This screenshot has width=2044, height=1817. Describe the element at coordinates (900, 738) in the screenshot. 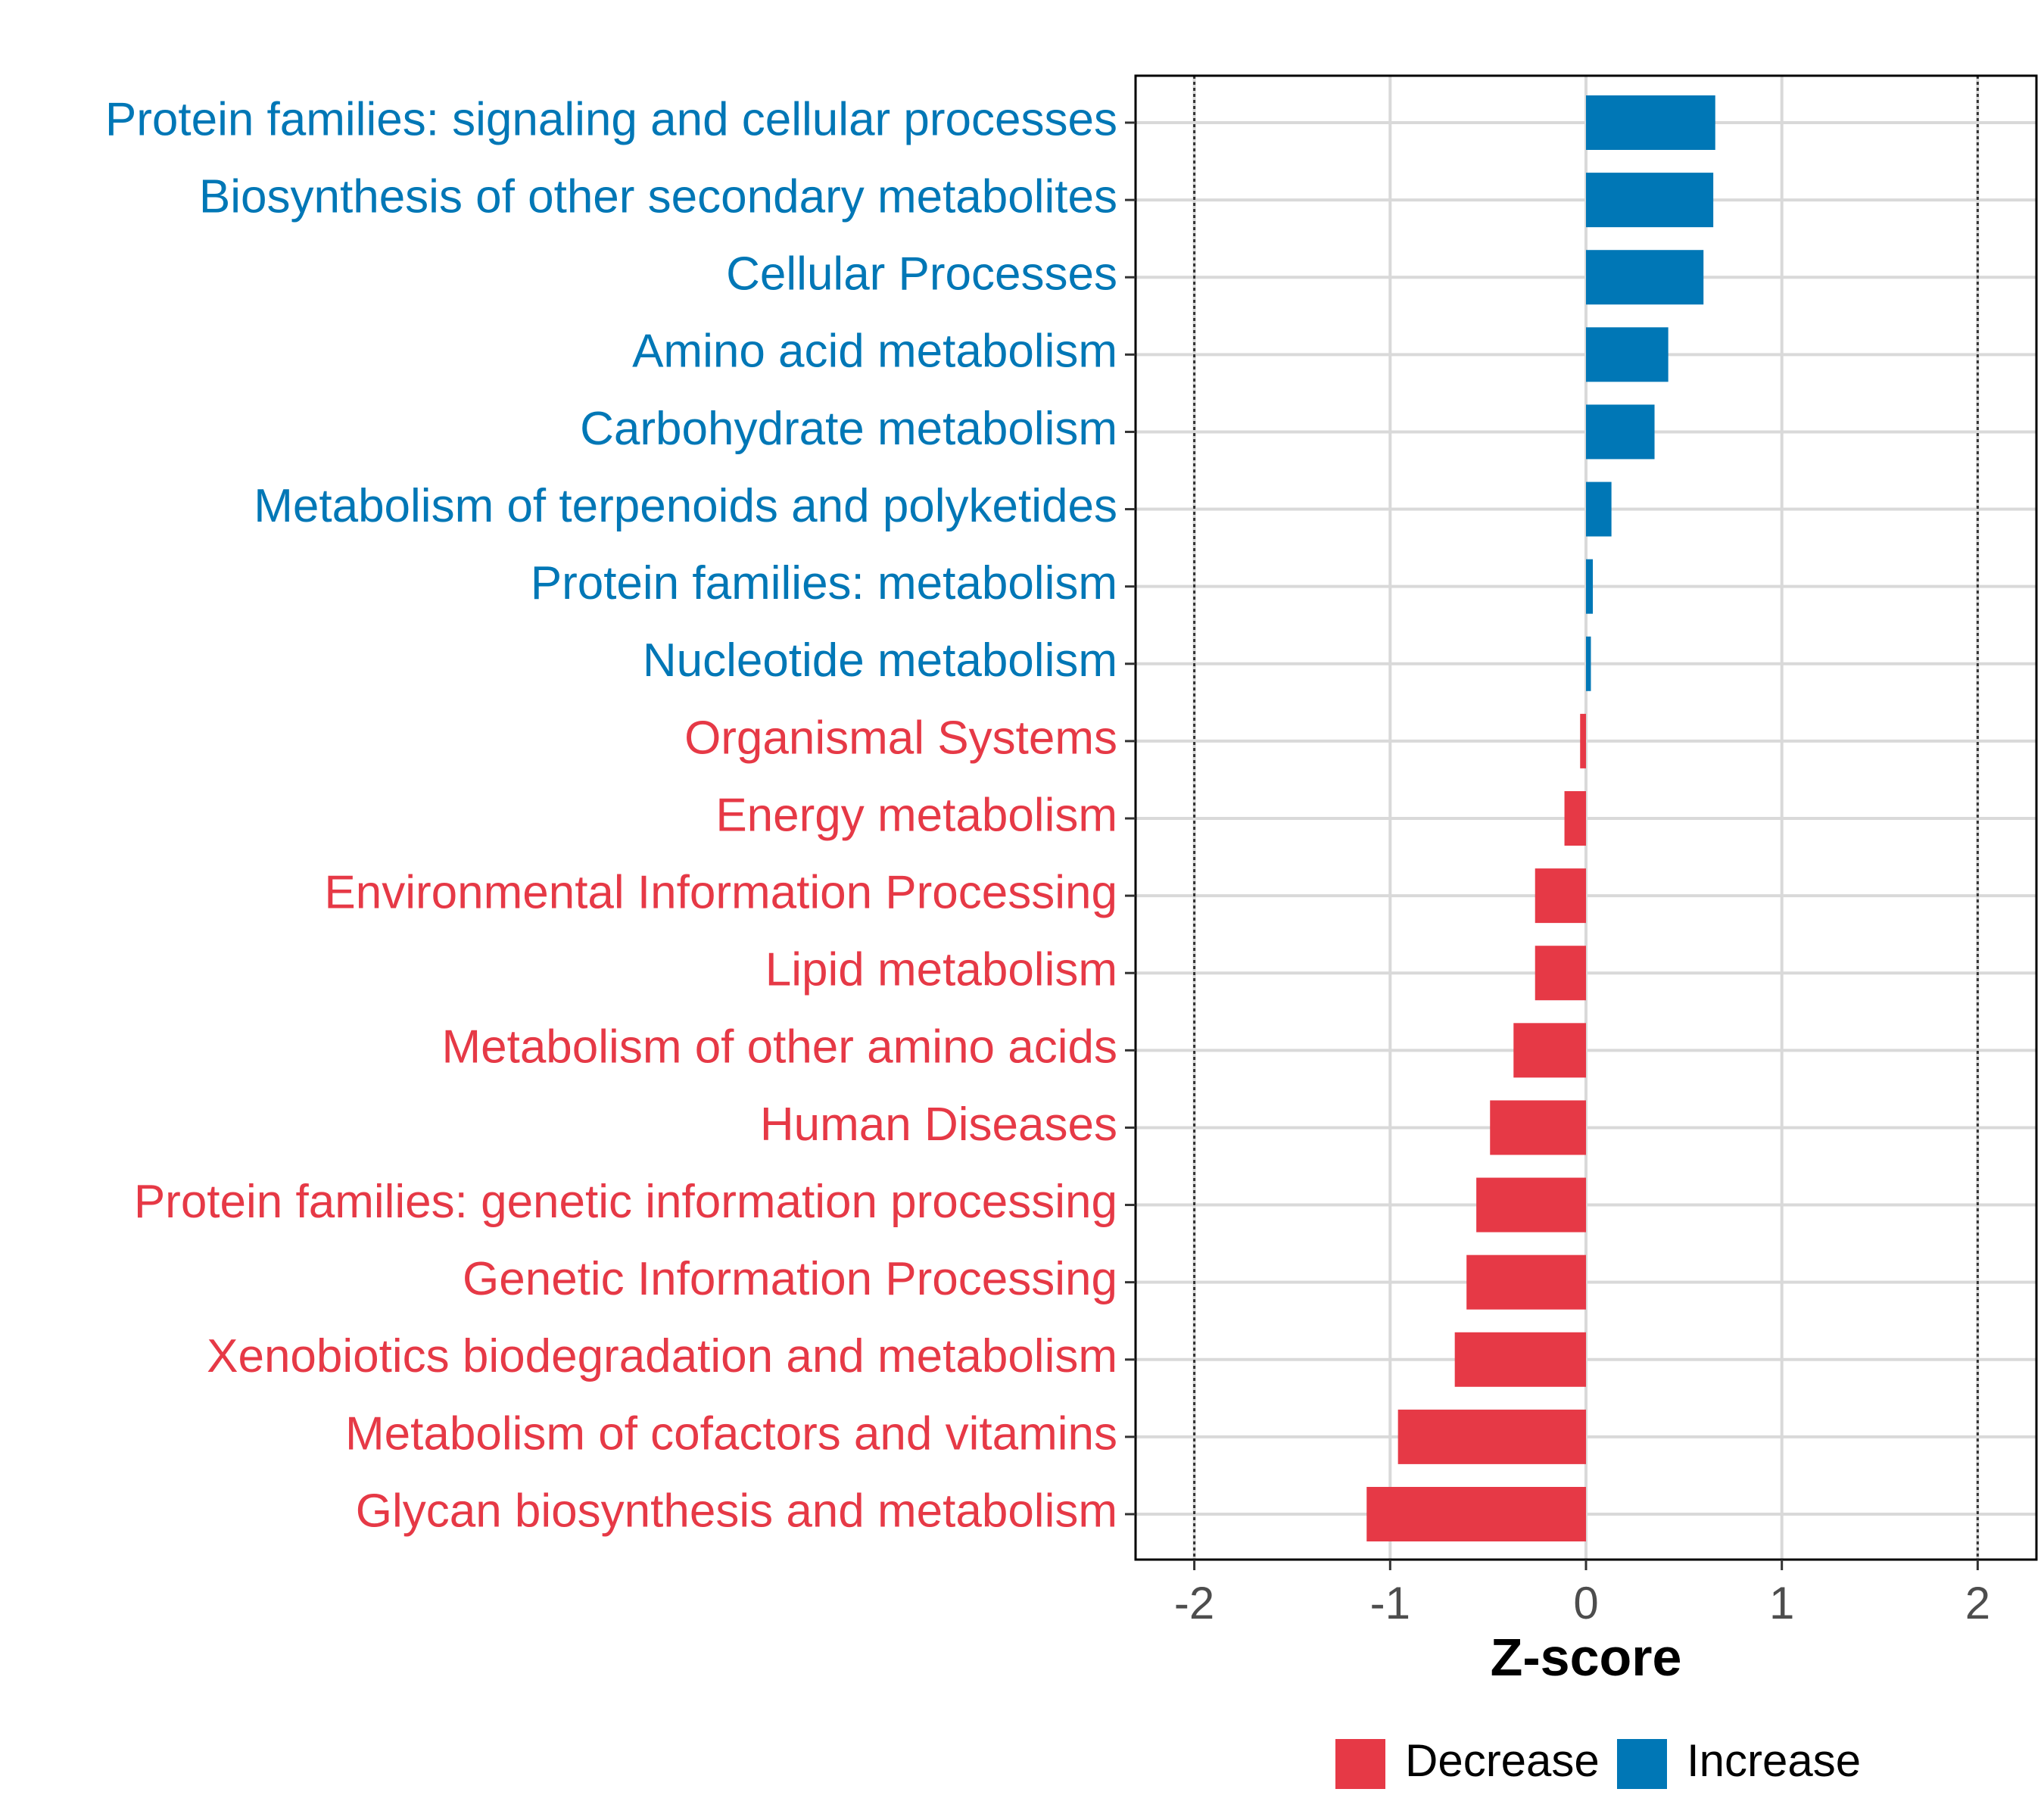

I see `category-label: Organismal Systems` at that location.